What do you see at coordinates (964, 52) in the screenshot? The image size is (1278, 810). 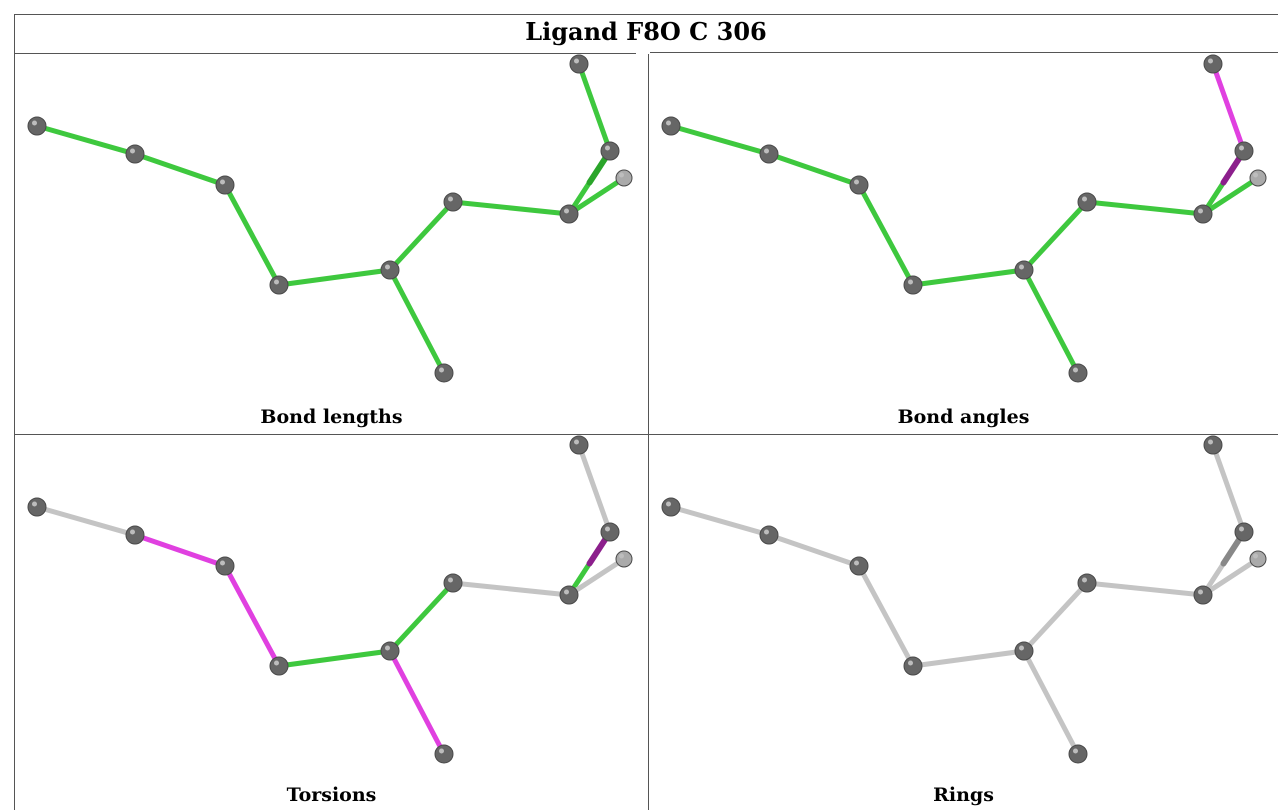 I see `title-rule-right` at bounding box center [964, 52].